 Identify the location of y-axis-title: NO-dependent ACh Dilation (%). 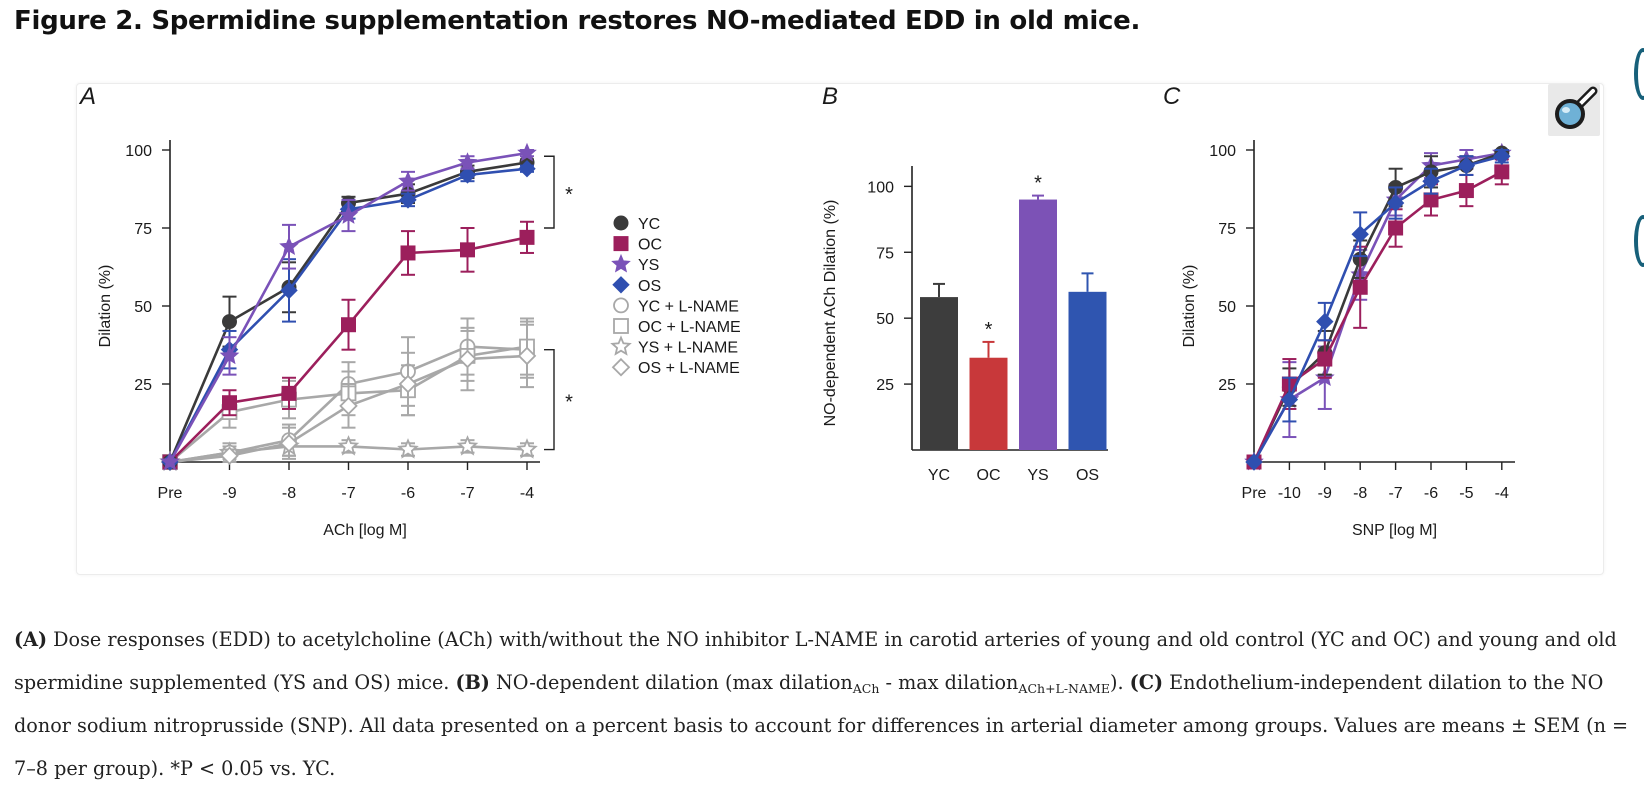
(830, 313).